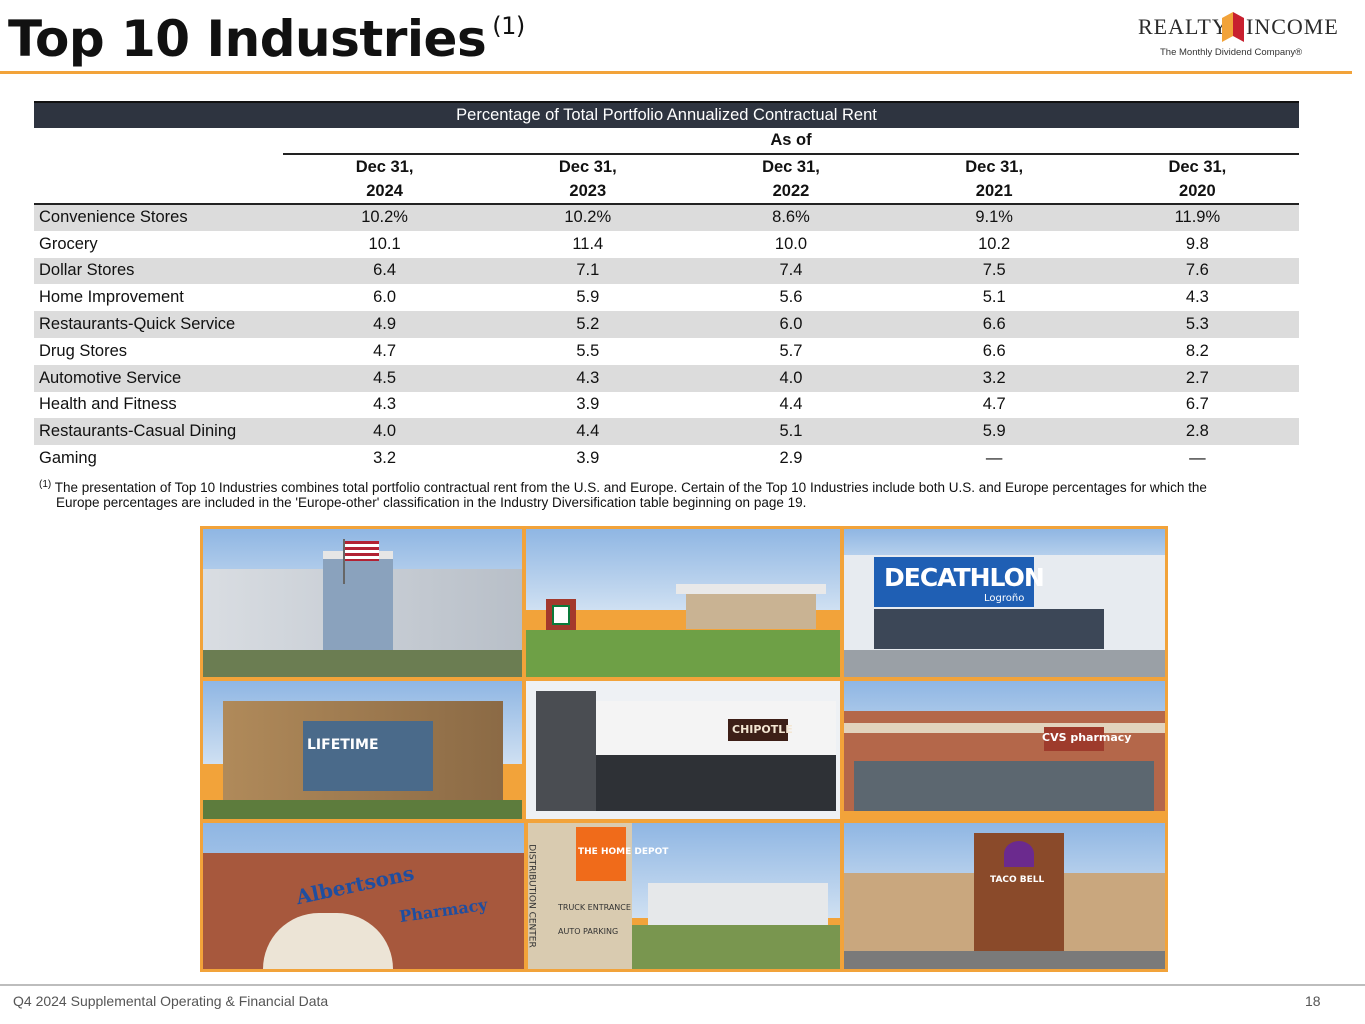 The width and height of the screenshot is (1365, 1024). Describe the element at coordinates (1231, 52) in the screenshot. I see `logo-tagline: The Monthly Dividend Company®` at that location.